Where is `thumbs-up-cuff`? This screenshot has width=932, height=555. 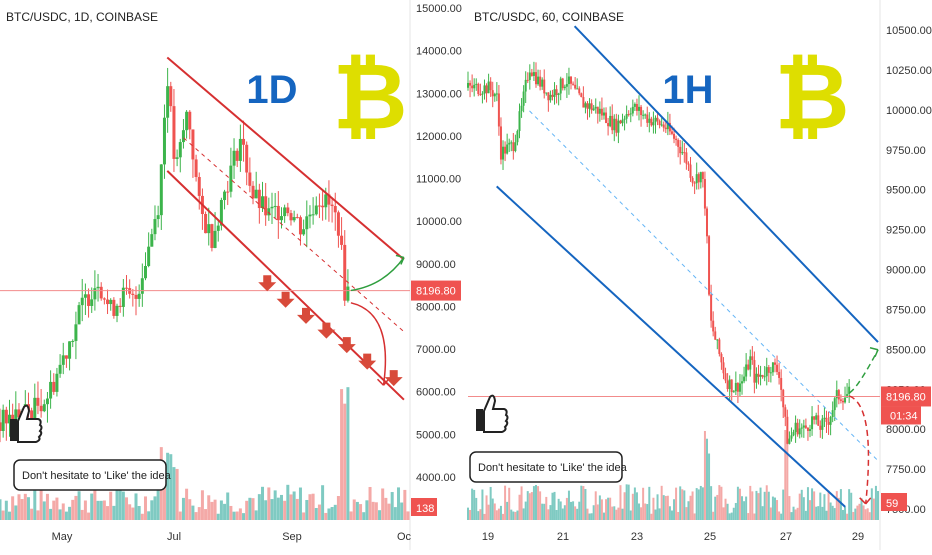
thumbs-up-cuff is located at coordinates (479, 420).